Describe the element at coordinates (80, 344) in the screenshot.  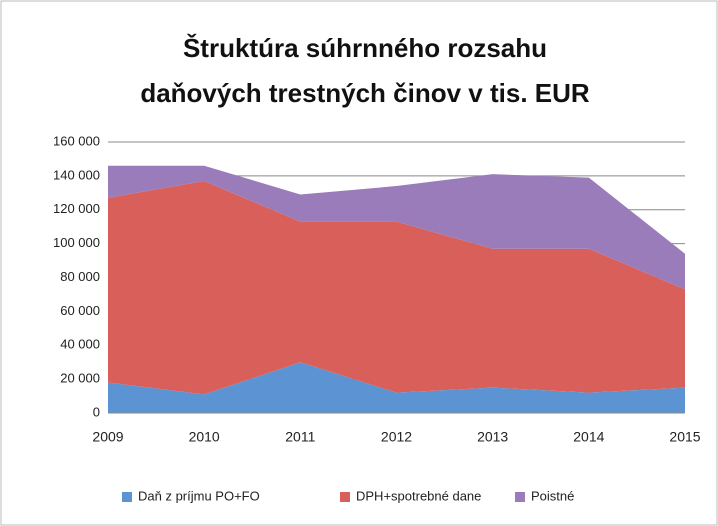
I see `y-tick-label: 40 000` at that location.